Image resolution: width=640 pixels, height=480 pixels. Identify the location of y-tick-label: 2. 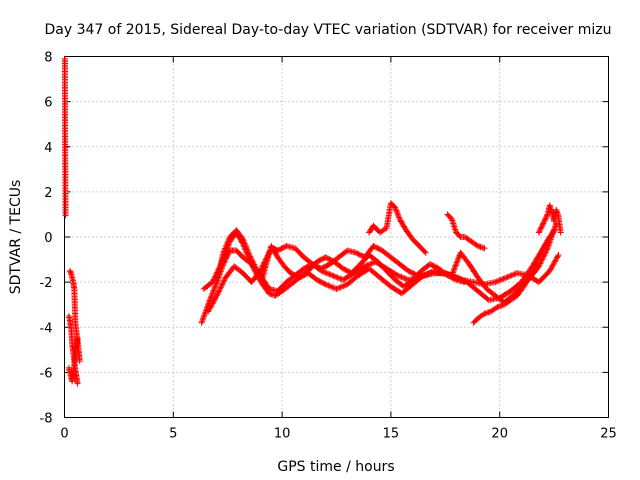
(48, 193).